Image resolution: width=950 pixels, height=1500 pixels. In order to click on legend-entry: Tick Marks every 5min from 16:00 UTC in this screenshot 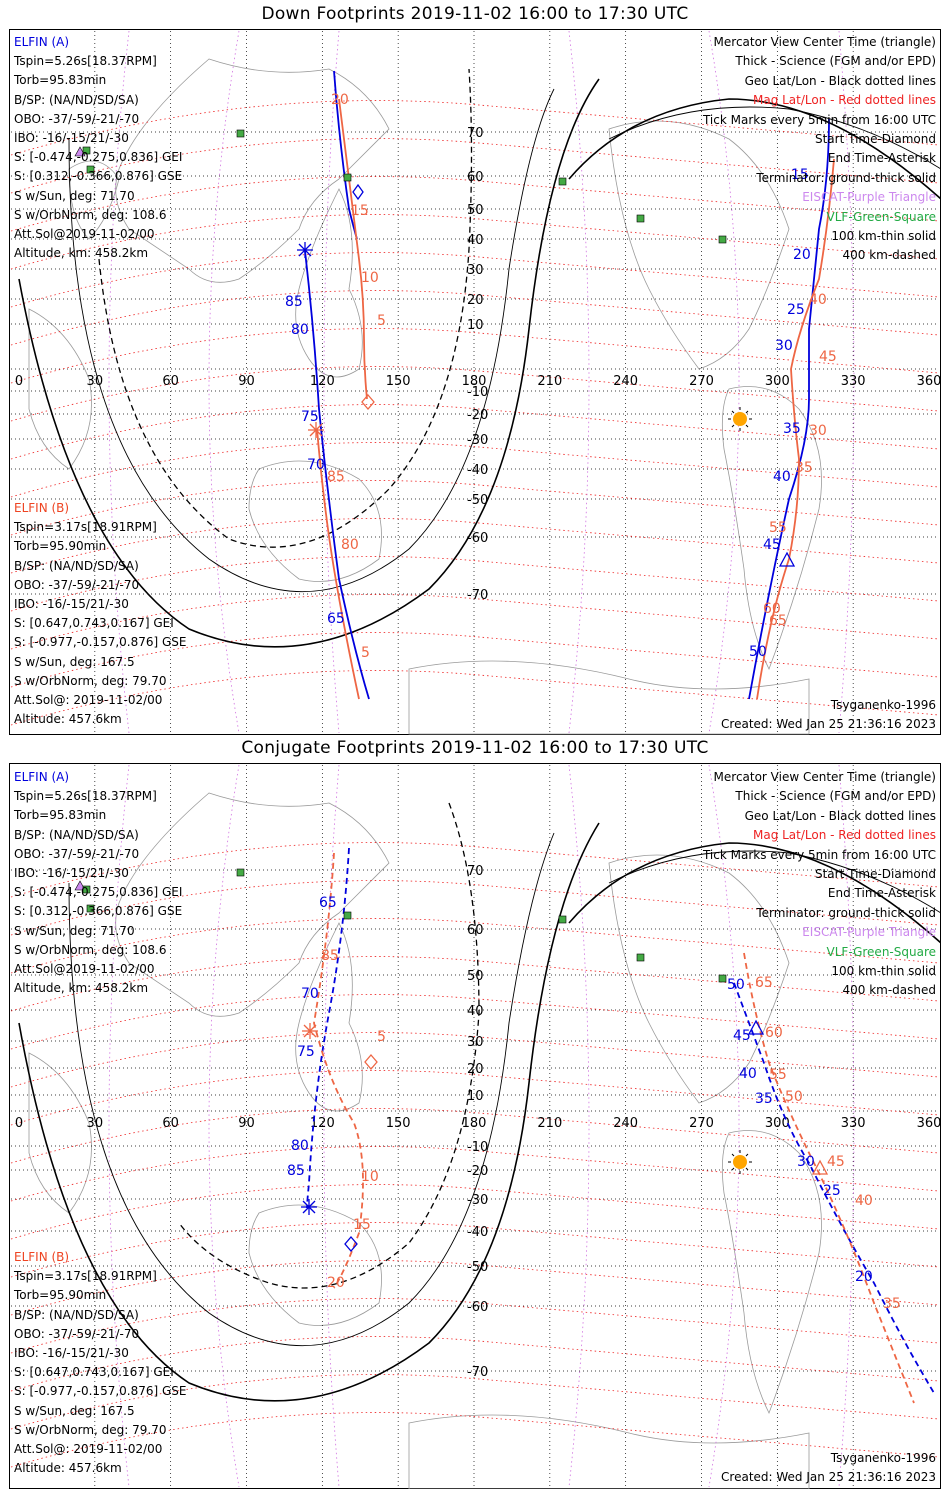, I will do `click(819, 854)`.